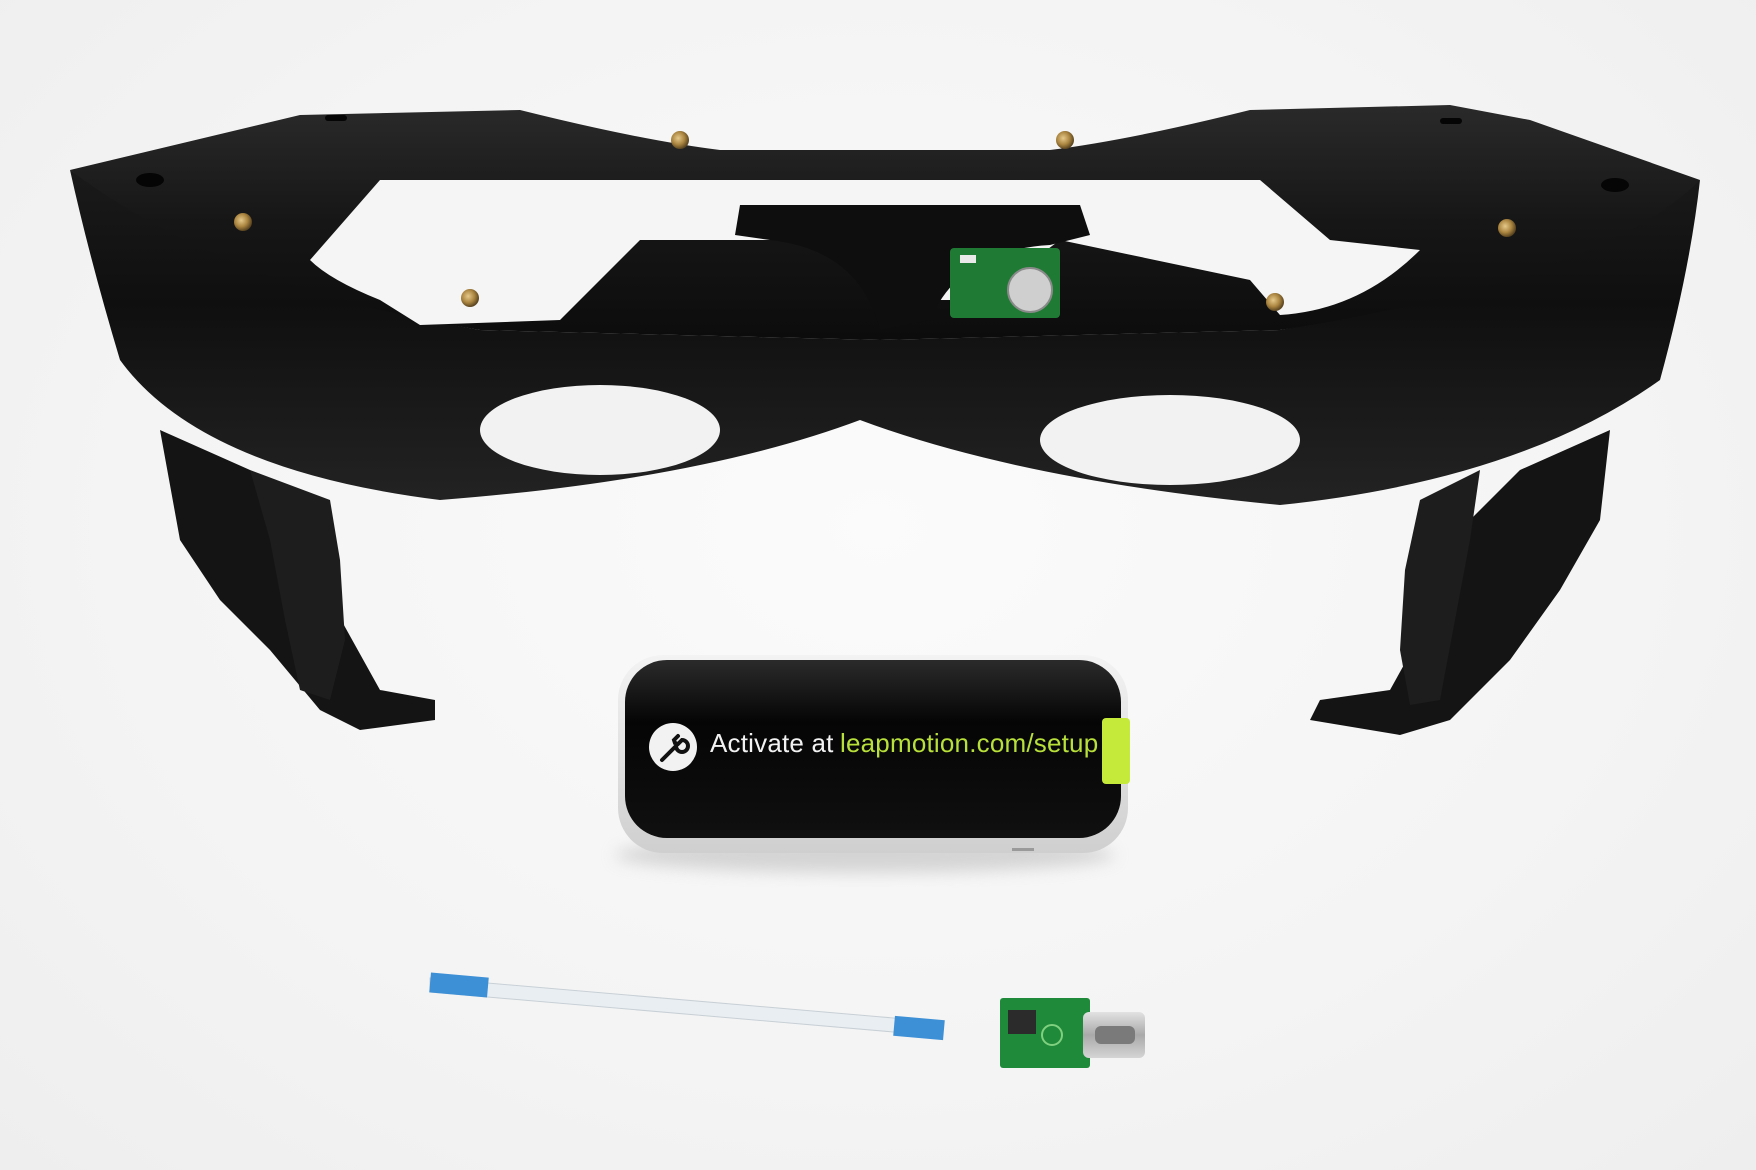 This screenshot has height=1170, width=1756. I want to click on ribbon-cable, so click(687, 1007).